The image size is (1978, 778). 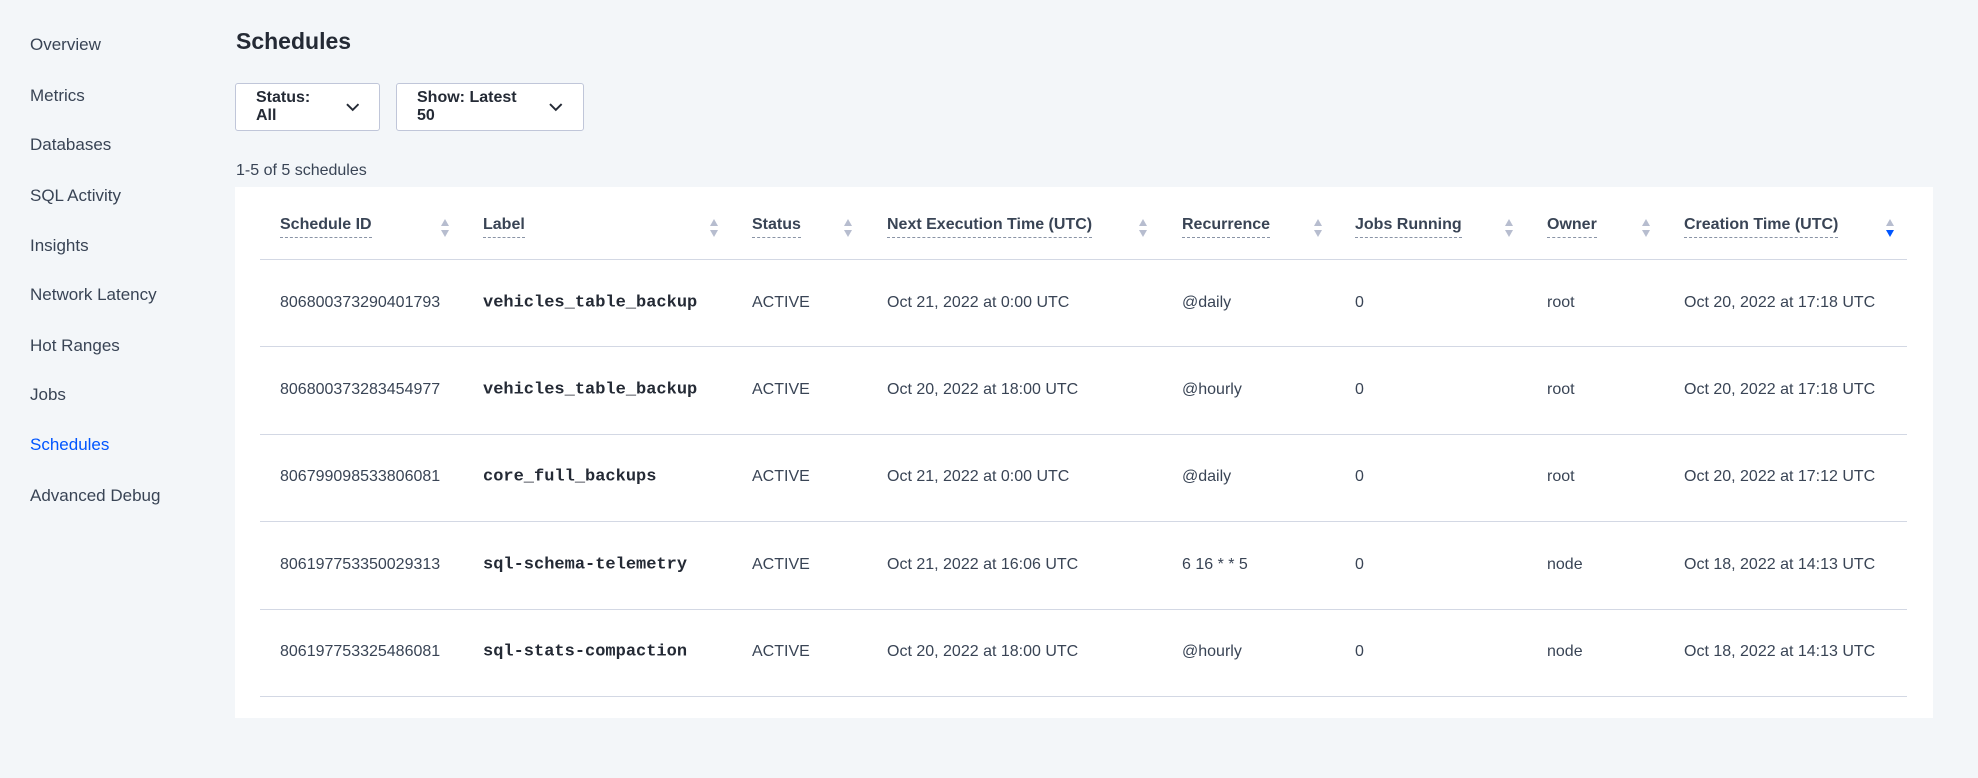 What do you see at coordinates (71, 144) in the screenshot?
I see `sidebar-item-databases: Databases` at bounding box center [71, 144].